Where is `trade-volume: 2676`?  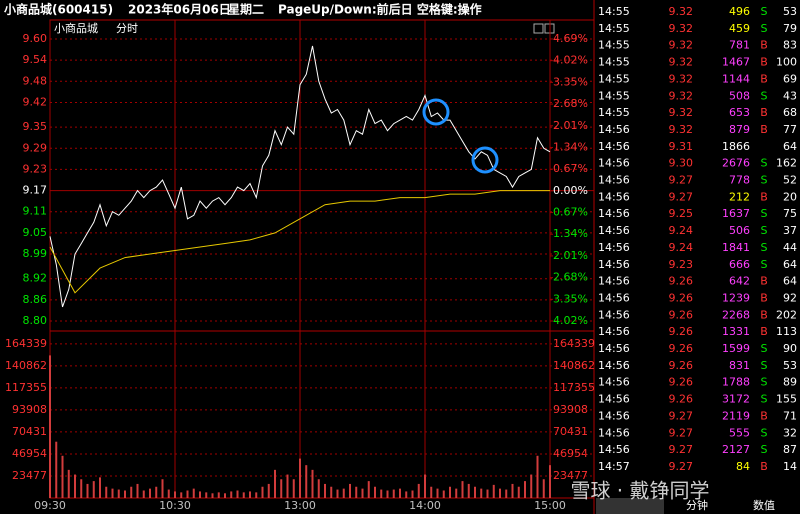
trade-volume: 2676 is located at coordinates (736, 163).